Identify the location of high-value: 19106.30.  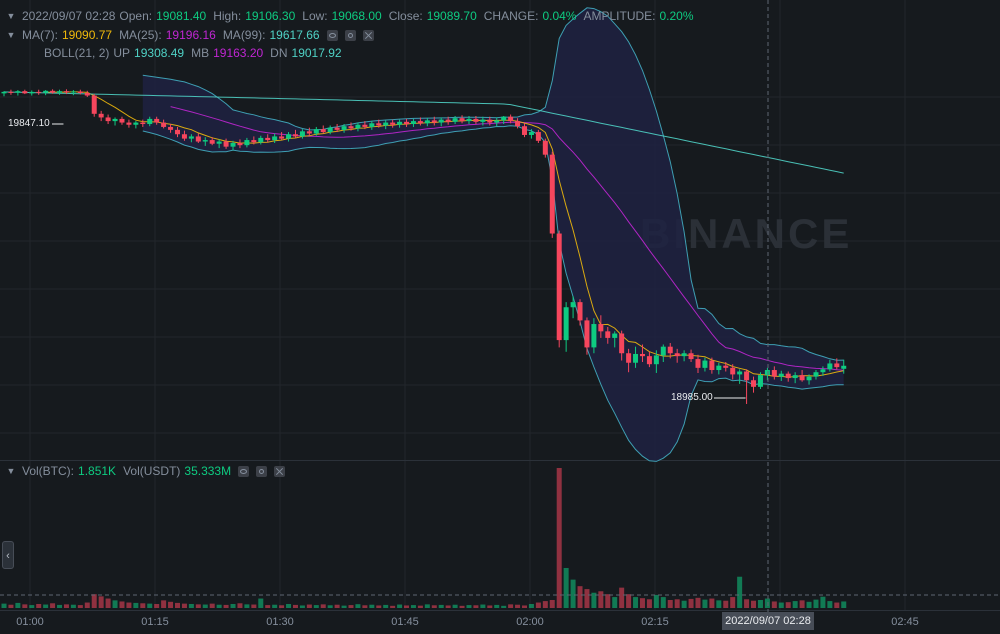
(270, 16).